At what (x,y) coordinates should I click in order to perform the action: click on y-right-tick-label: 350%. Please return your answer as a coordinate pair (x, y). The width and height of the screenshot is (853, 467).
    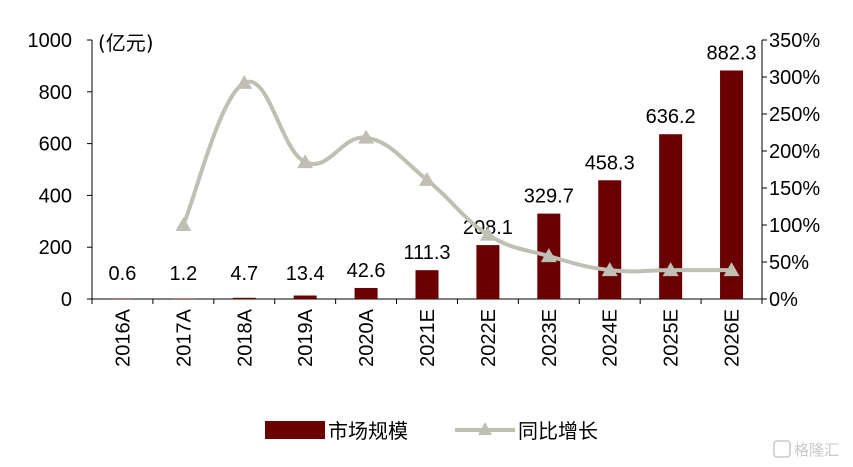
    Looking at the image, I should click on (794, 41).